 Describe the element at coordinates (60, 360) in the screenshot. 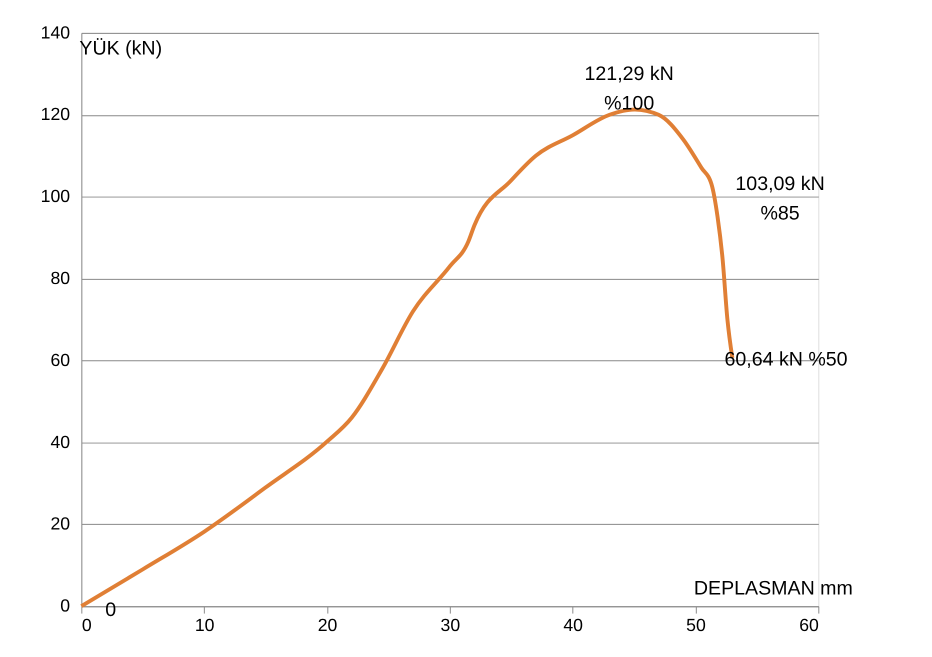

I see `y-tick-label: 60` at that location.